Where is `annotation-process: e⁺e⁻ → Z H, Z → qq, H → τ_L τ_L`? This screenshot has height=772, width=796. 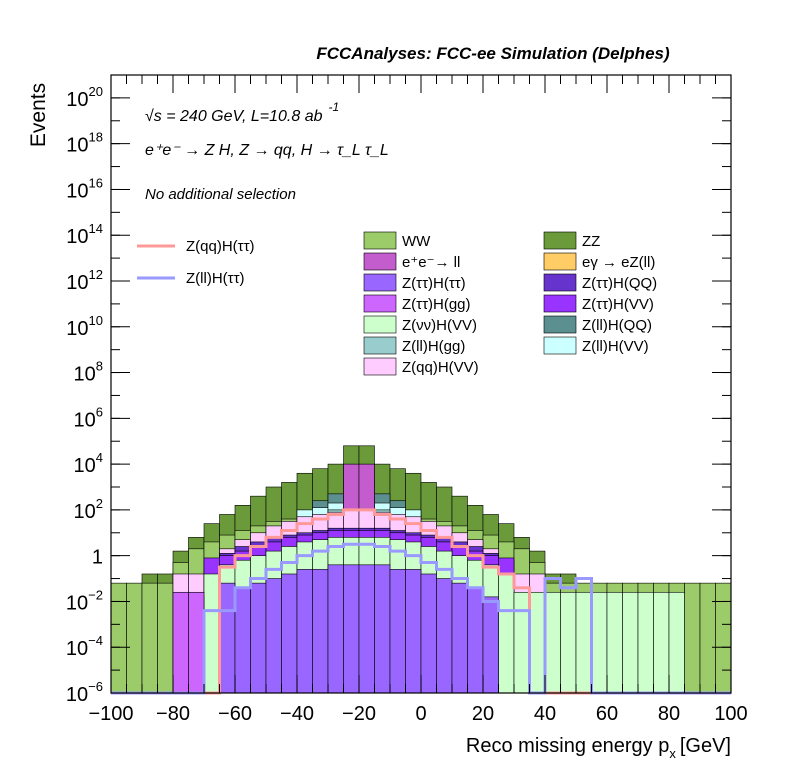 annotation-process: e⁺e⁻ → Z H, Z → qq, H → τ_L τ_L is located at coordinates (267, 150).